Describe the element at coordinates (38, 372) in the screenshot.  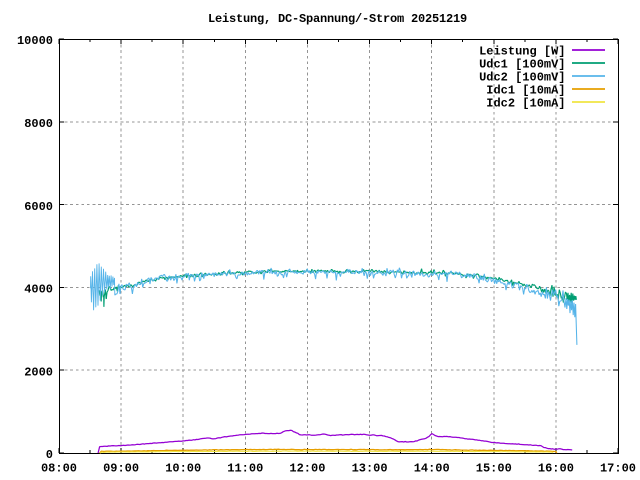
I see `svg-text: 2000` at that location.